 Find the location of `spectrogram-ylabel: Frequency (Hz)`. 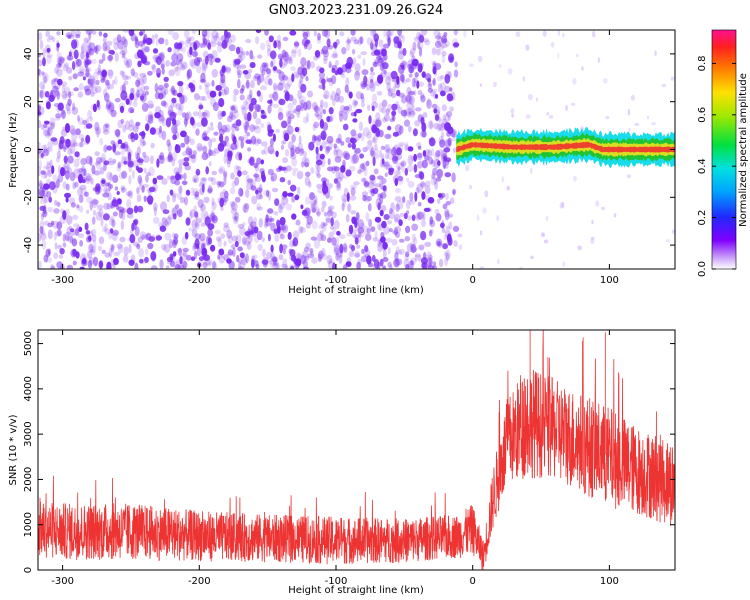

spectrogram-ylabel: Frequency (Hz) is located at coordinates (13, 150).